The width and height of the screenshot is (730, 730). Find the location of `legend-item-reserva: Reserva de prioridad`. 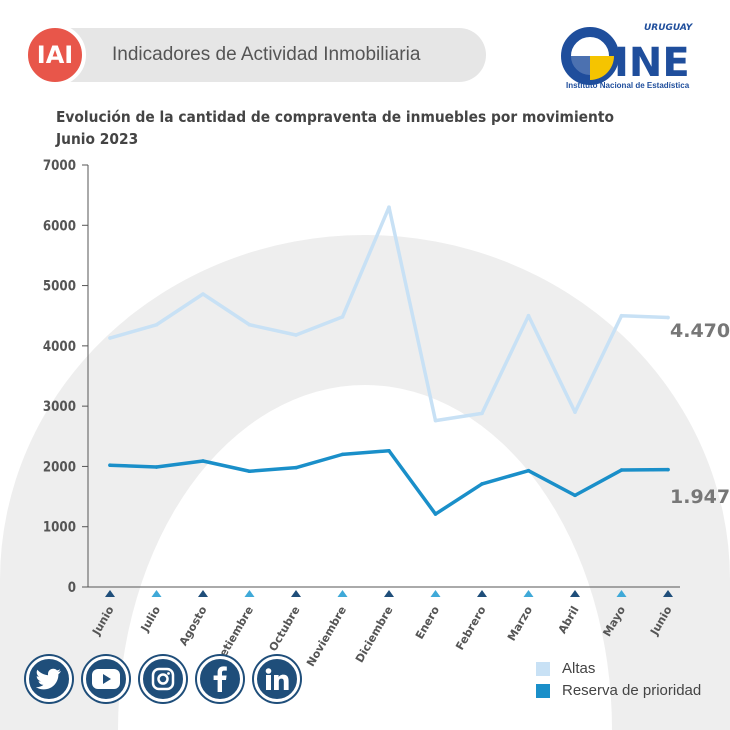

legend-item-reserva: Reserva de prioridad is located at coordinates (618, 690).